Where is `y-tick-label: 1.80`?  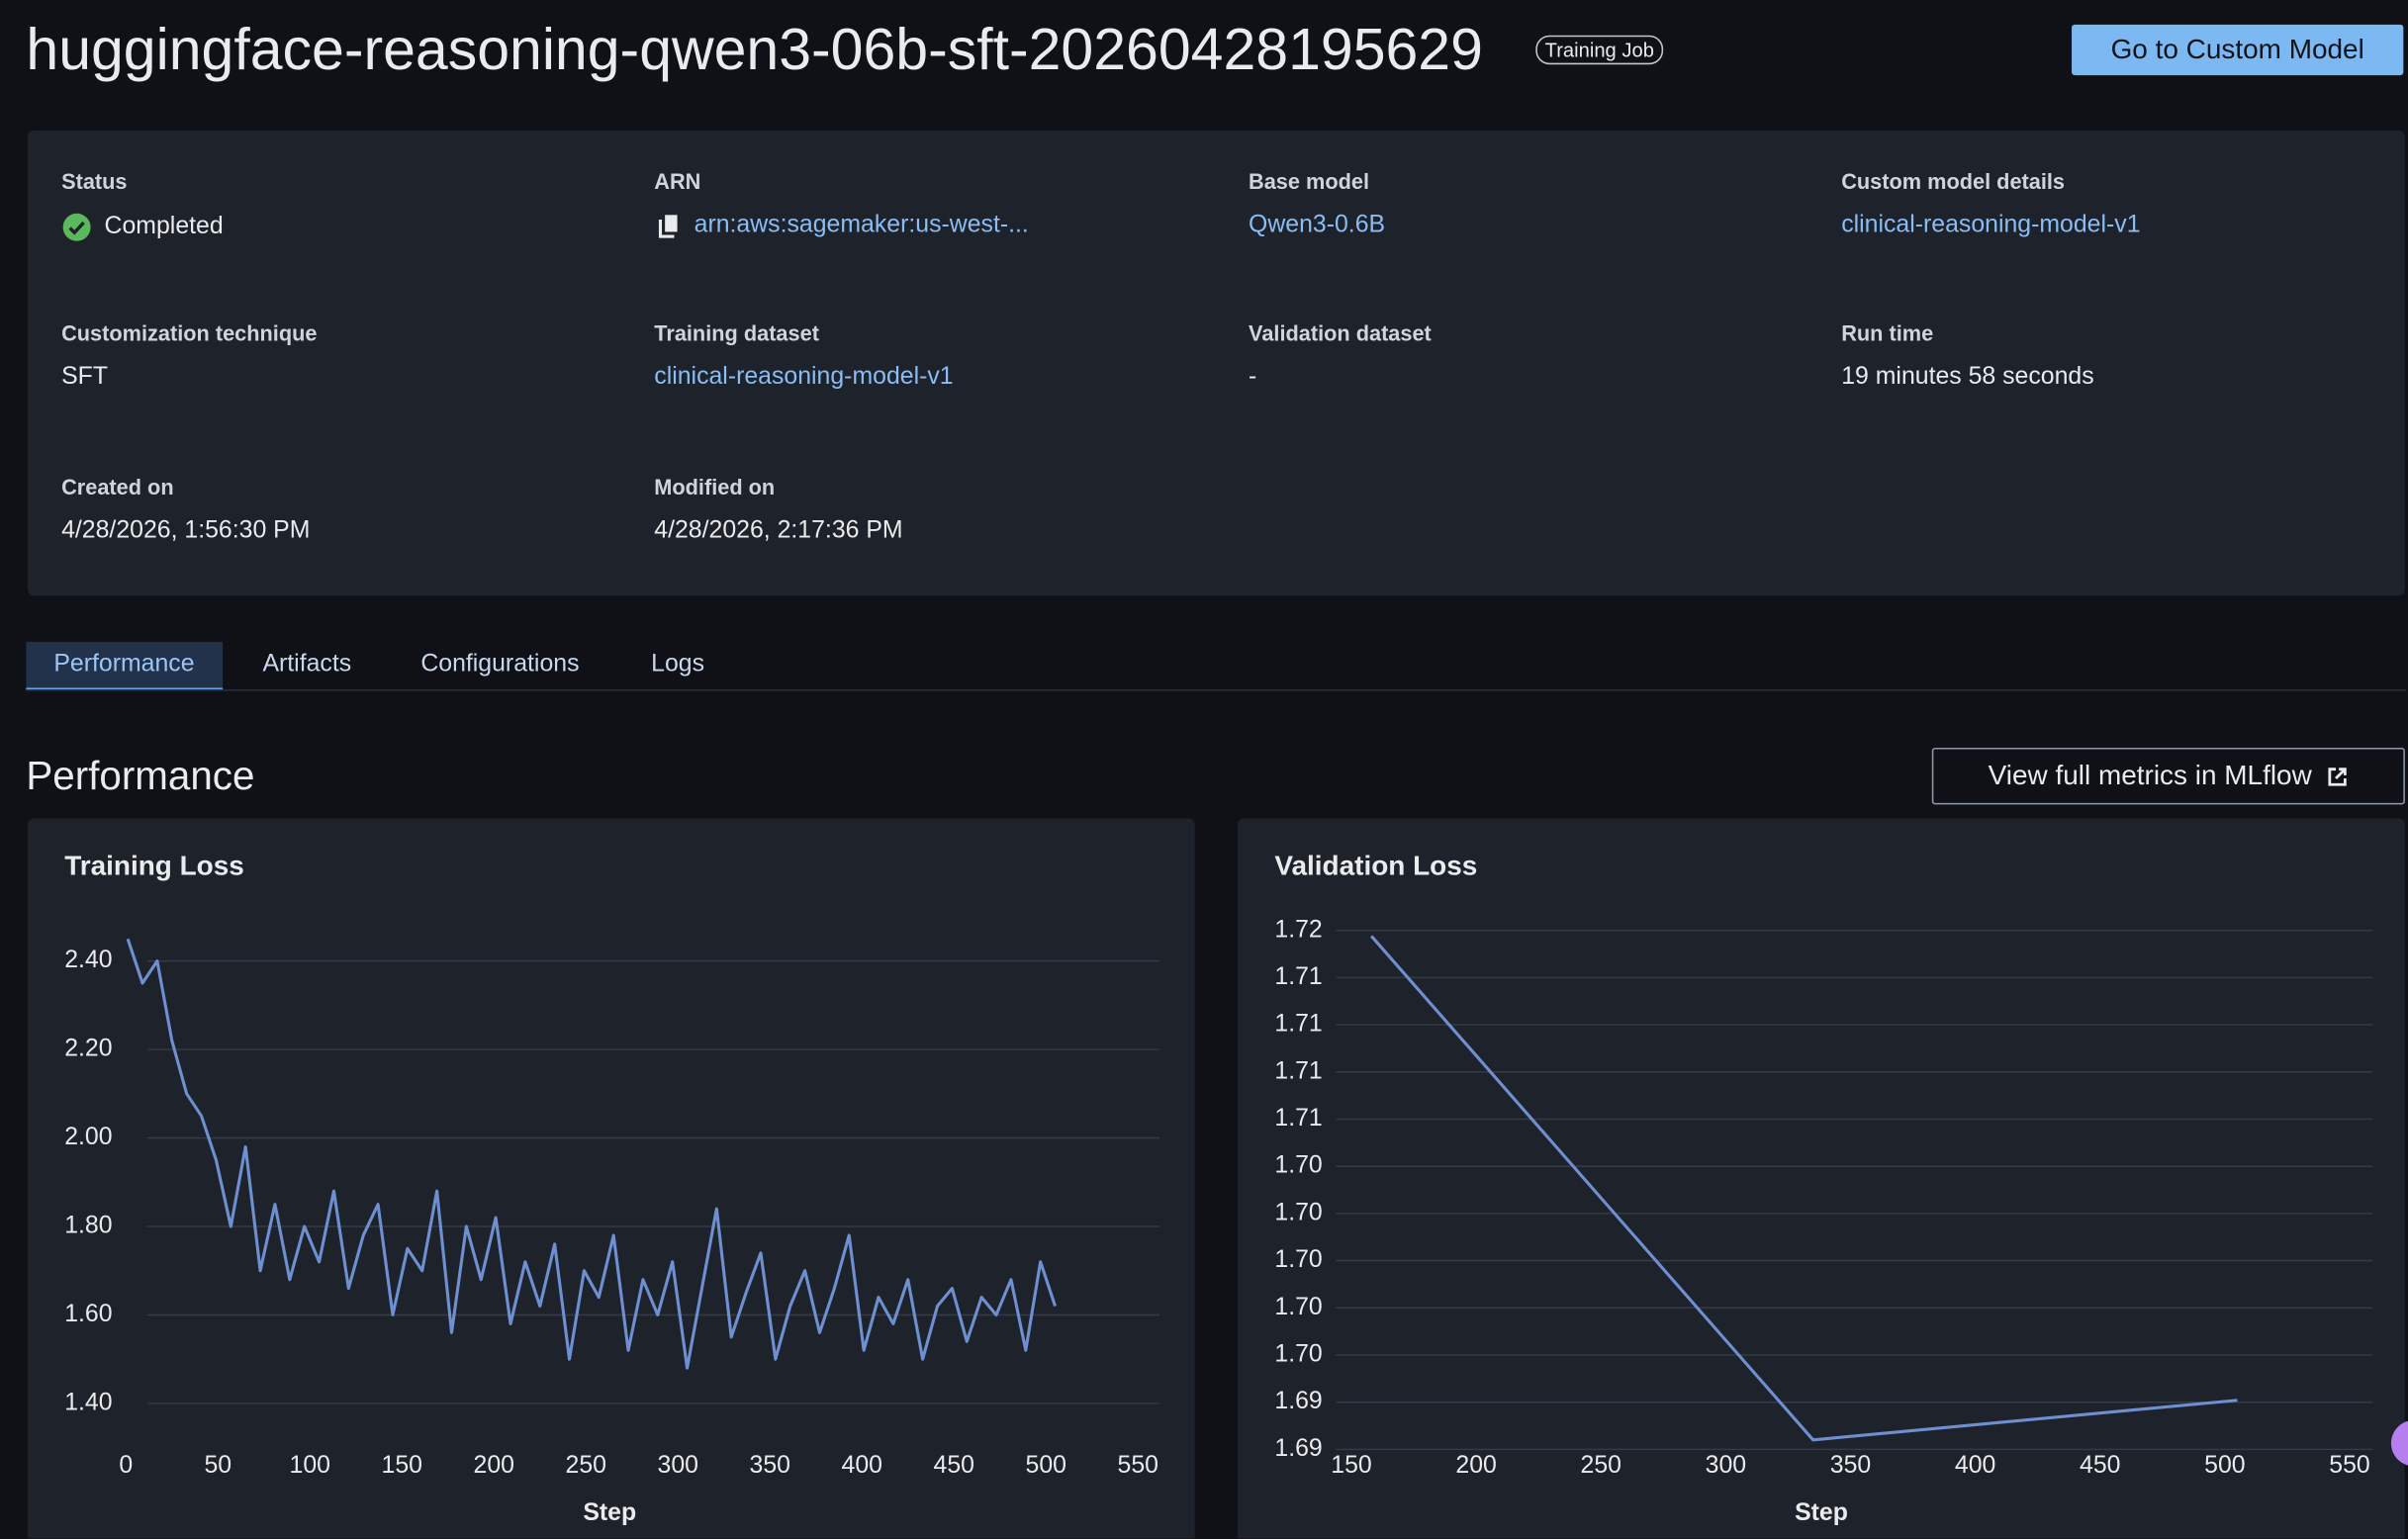
y-tick-label: 1.80 is located at coordinates (88, 1226).